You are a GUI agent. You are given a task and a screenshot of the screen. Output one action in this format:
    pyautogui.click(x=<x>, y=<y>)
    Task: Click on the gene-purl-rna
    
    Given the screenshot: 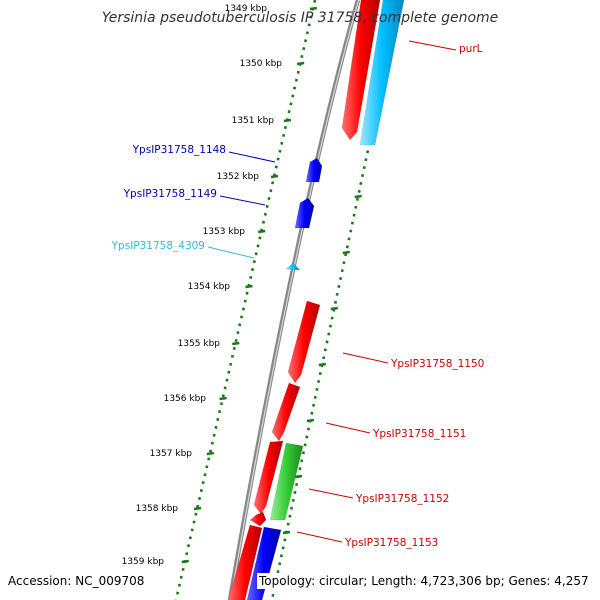 What is the action you would take?
    pyautogui.click(x=382, y=73)
    